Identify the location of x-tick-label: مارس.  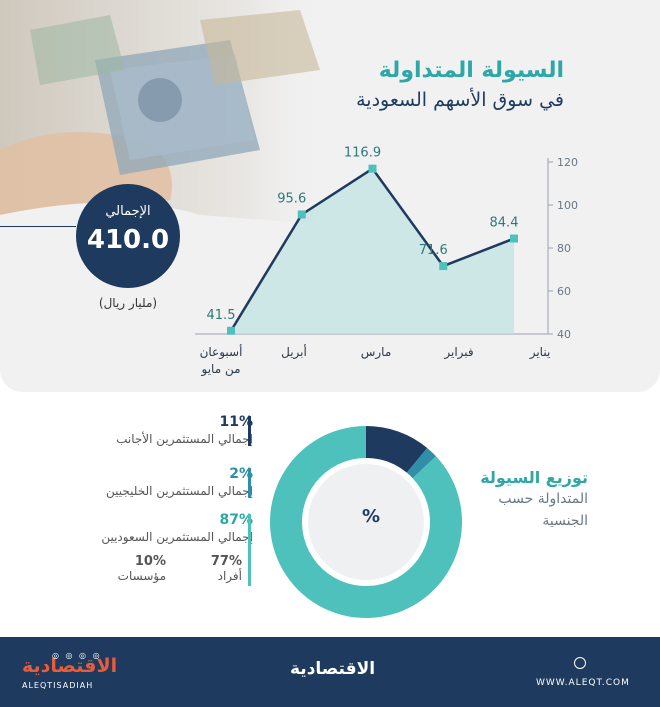
(376, 352).